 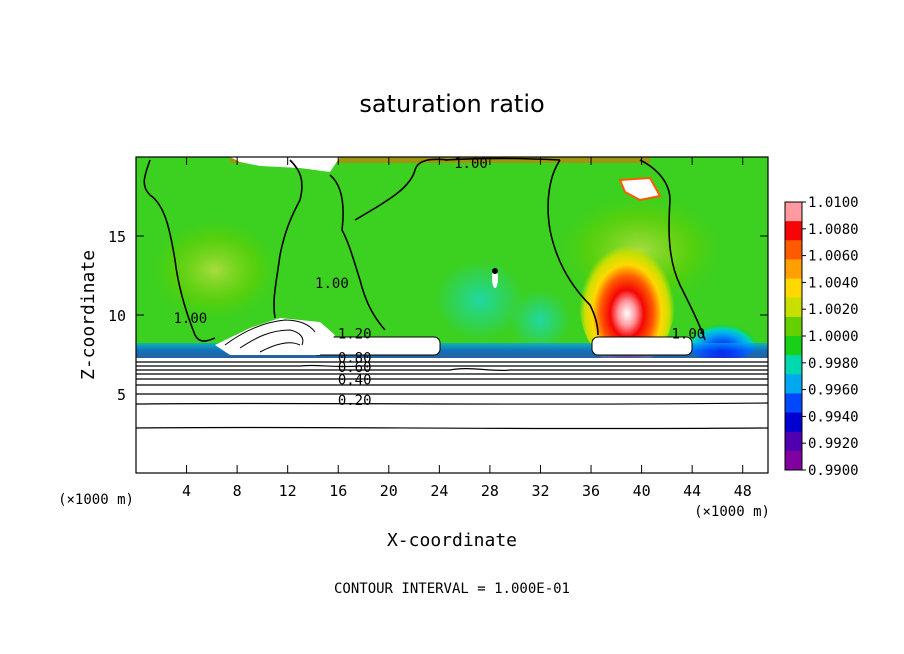 I want to click on x-tick-label: 44, so click(x=692, y=491).